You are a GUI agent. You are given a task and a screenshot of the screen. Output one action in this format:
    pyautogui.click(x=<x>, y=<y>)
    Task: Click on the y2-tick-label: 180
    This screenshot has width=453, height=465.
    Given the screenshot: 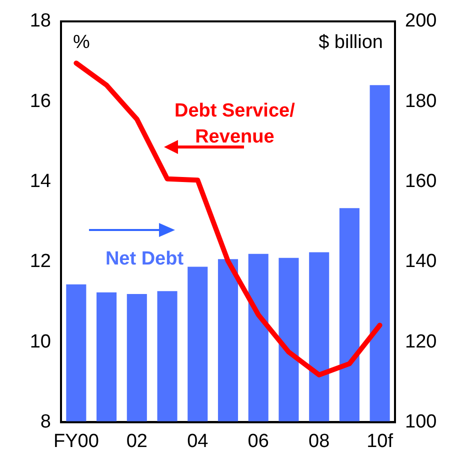 What is the action you would take?
    pyautogui.click(x=421, y=101)
    